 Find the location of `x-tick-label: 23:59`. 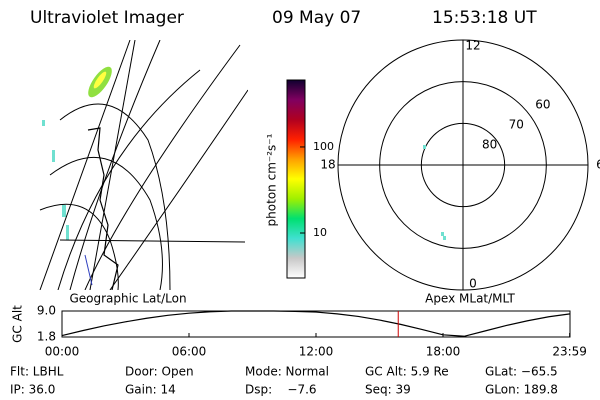

x-tick-label: 23:59 is located at coordinates (569, 352).